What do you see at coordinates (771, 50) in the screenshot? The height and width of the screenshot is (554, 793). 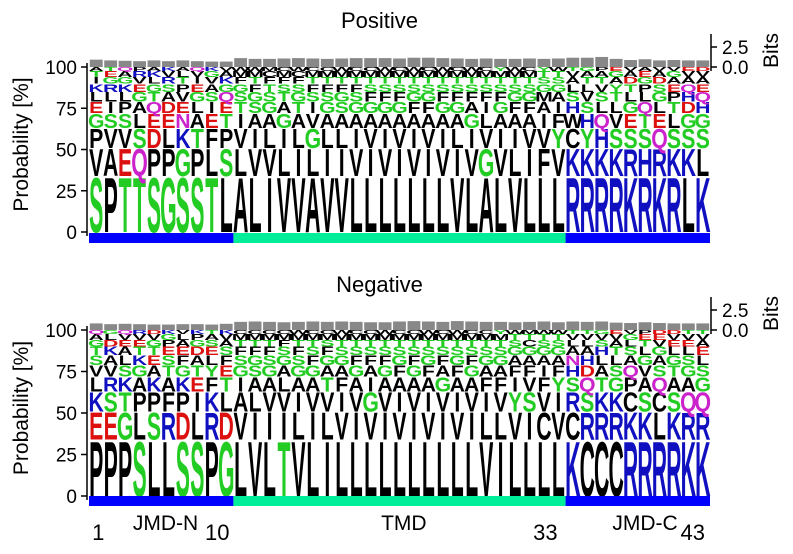 I see `right-axis-label: Bits` at bounding box center [771, 50].